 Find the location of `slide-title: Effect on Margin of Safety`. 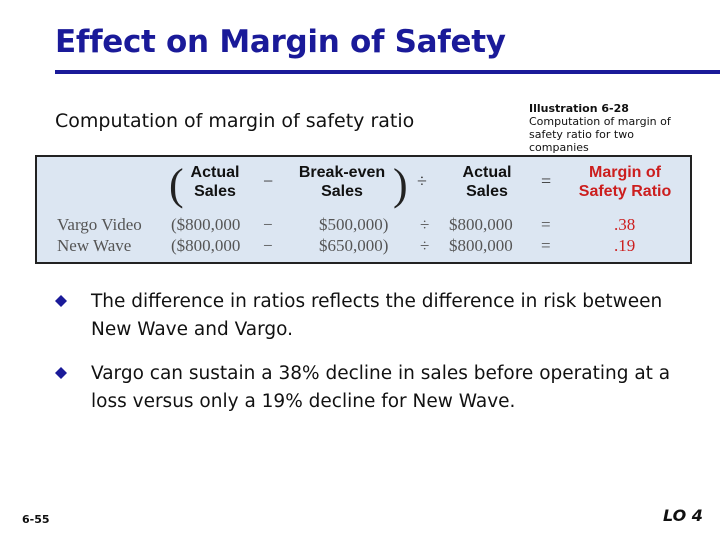

slide-title: Effect on Margin of Safety is located at coordinates (280, 42).